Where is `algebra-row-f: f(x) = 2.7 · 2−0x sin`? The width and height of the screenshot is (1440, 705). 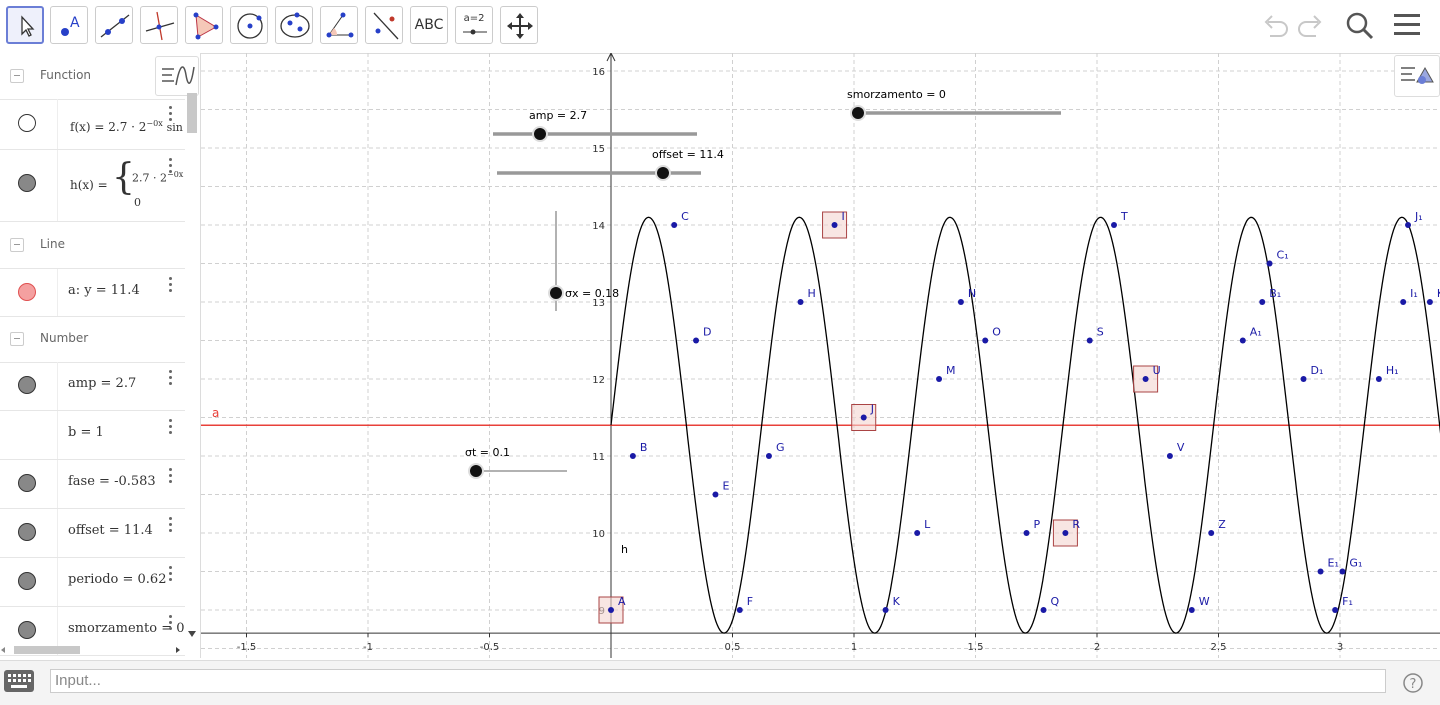 algebra-row-f: f(x) = 2.7 · 2−0x sin is located at coordinates (92, 124).